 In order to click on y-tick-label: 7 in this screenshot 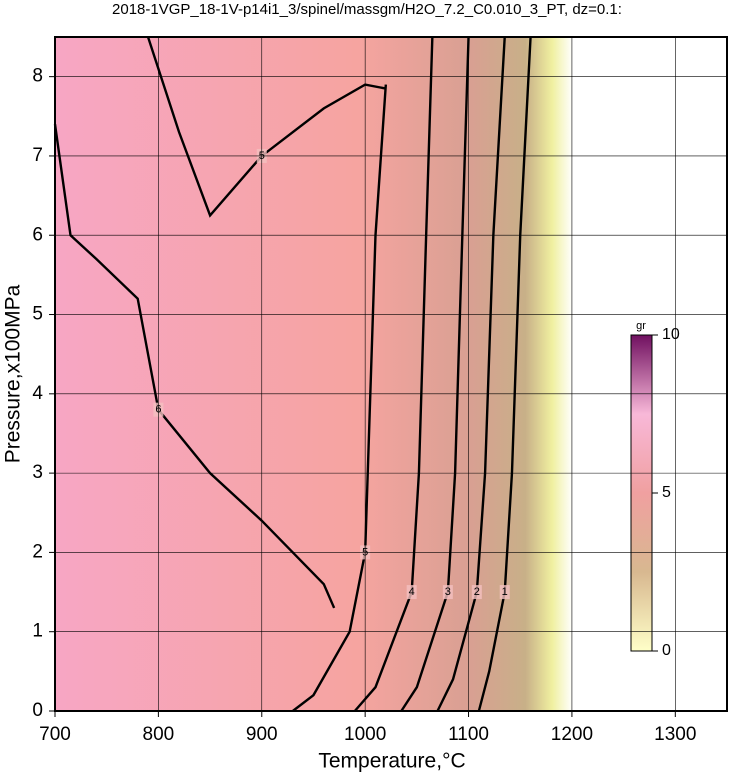, I will do `click(37, 155)`.